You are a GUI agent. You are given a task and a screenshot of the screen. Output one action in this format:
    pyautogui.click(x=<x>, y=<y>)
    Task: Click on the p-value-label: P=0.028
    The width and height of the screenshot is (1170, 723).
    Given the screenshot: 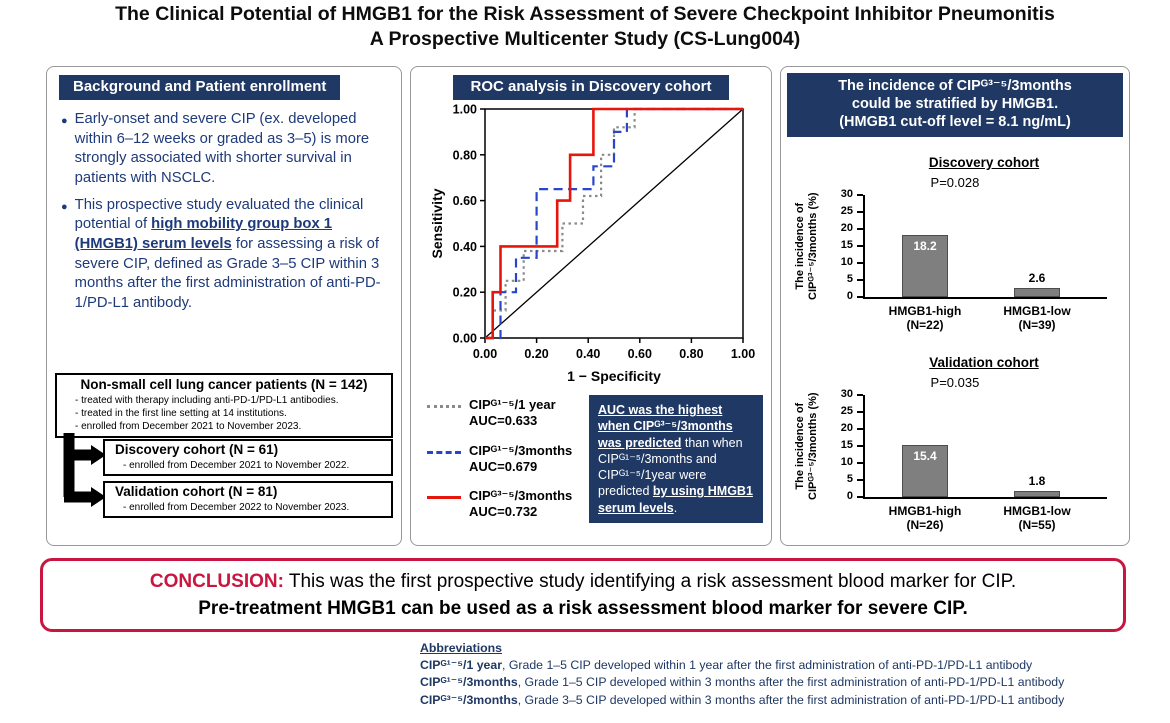 What is the action you would take?
    pyautogui.click(x=955, y=182)
    